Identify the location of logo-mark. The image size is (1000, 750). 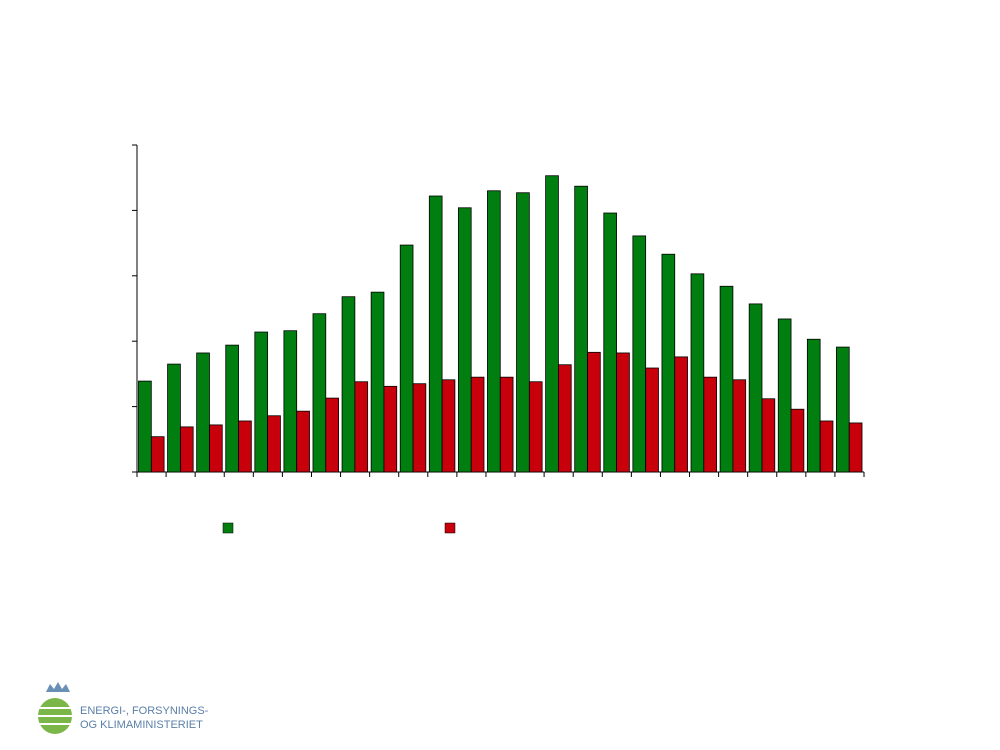
(55, 708).